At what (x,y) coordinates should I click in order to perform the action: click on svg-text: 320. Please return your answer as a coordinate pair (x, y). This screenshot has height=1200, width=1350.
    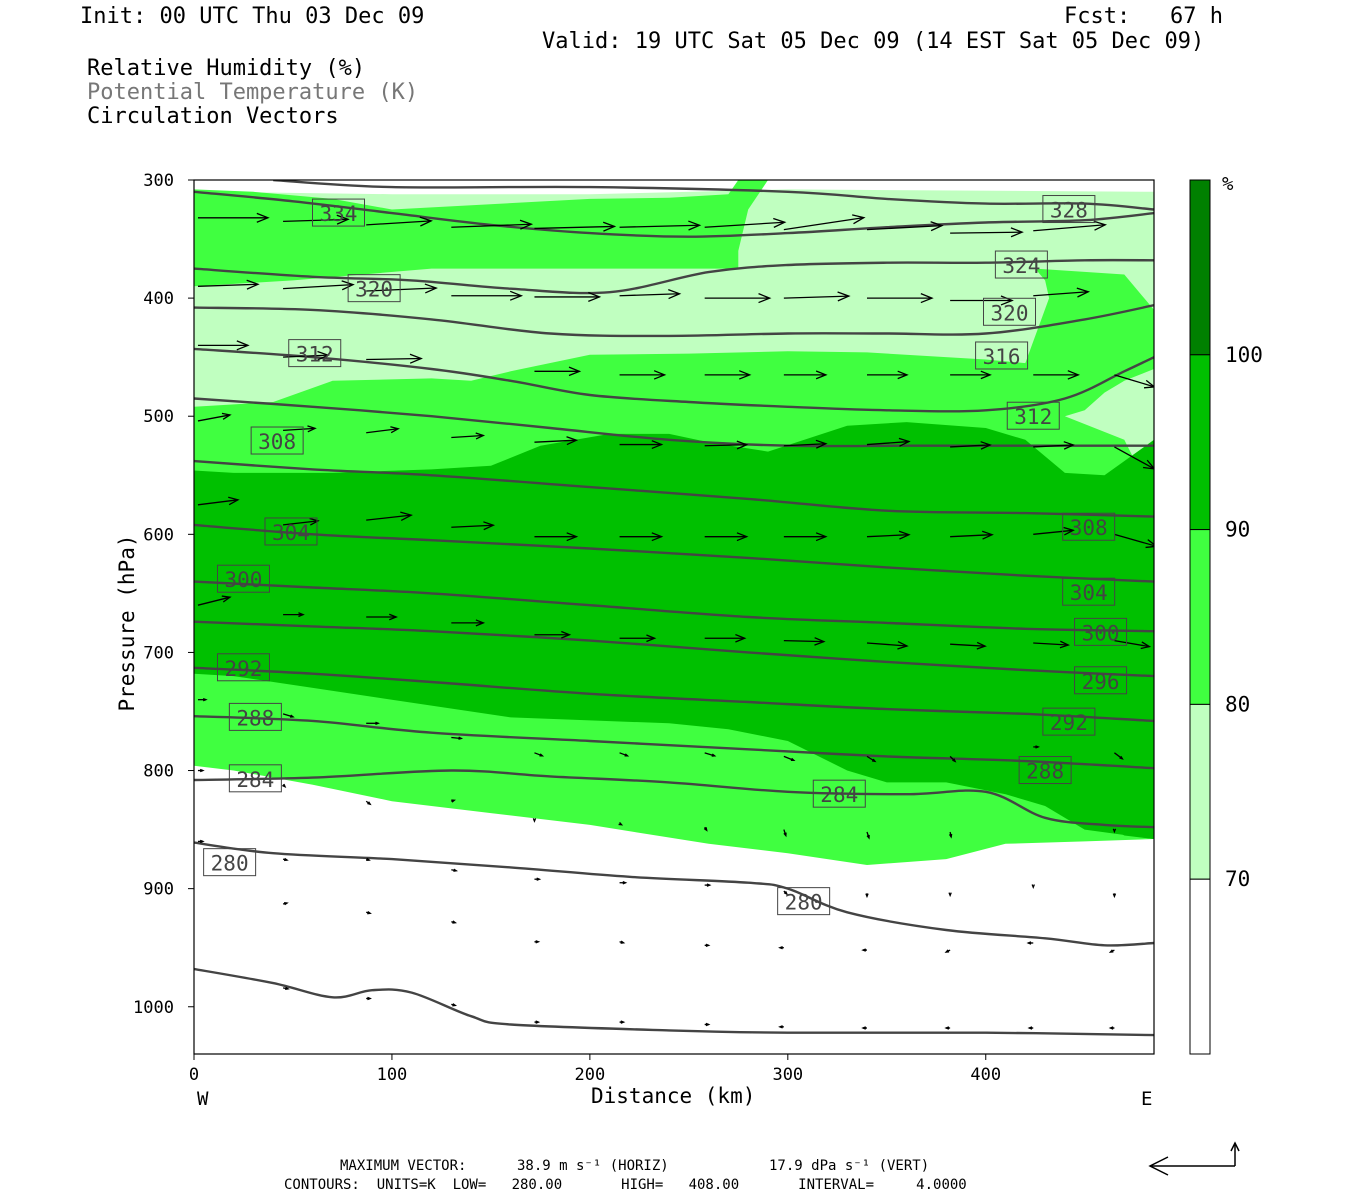
    Looking at the image, I should click on (374, 290).